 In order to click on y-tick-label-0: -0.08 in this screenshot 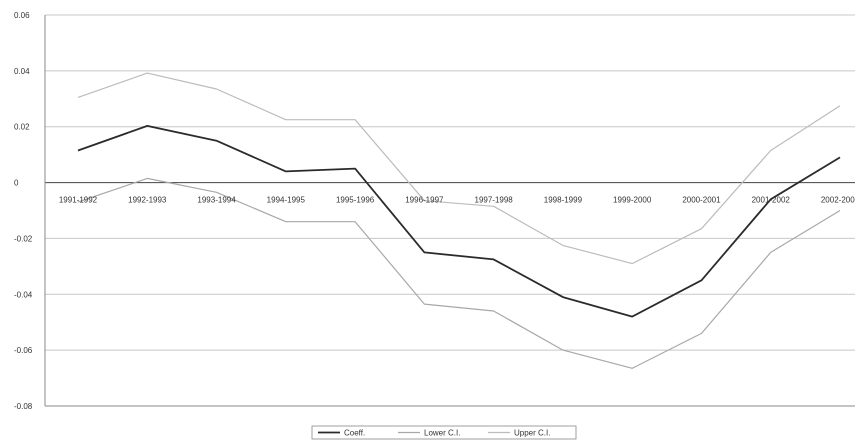, I will do `click(23, 406)`.